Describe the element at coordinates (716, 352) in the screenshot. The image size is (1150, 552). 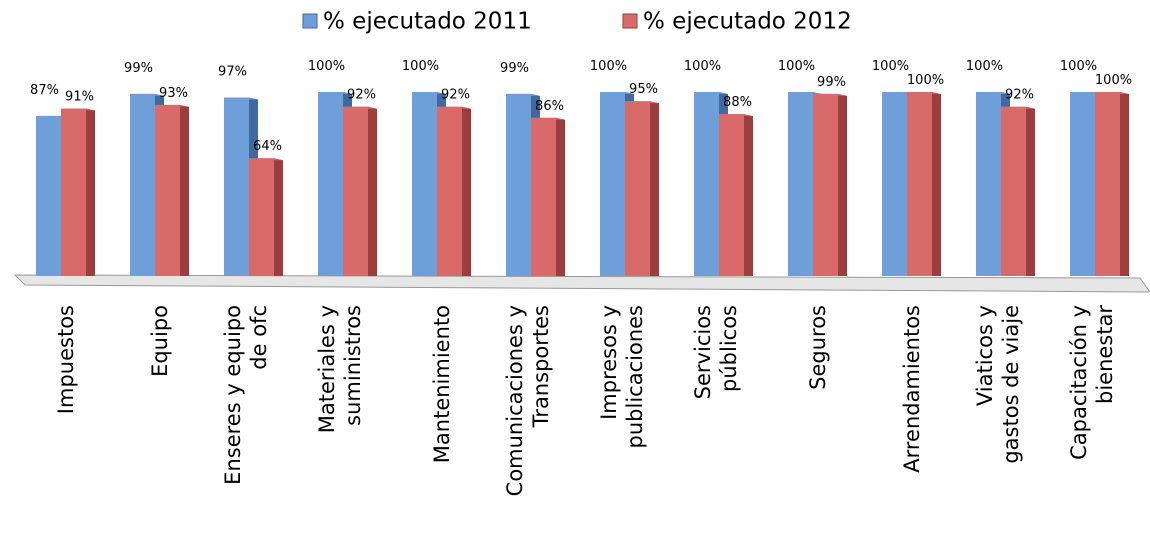
I see `x-tick-label: Serviciospúblicos` at that location.